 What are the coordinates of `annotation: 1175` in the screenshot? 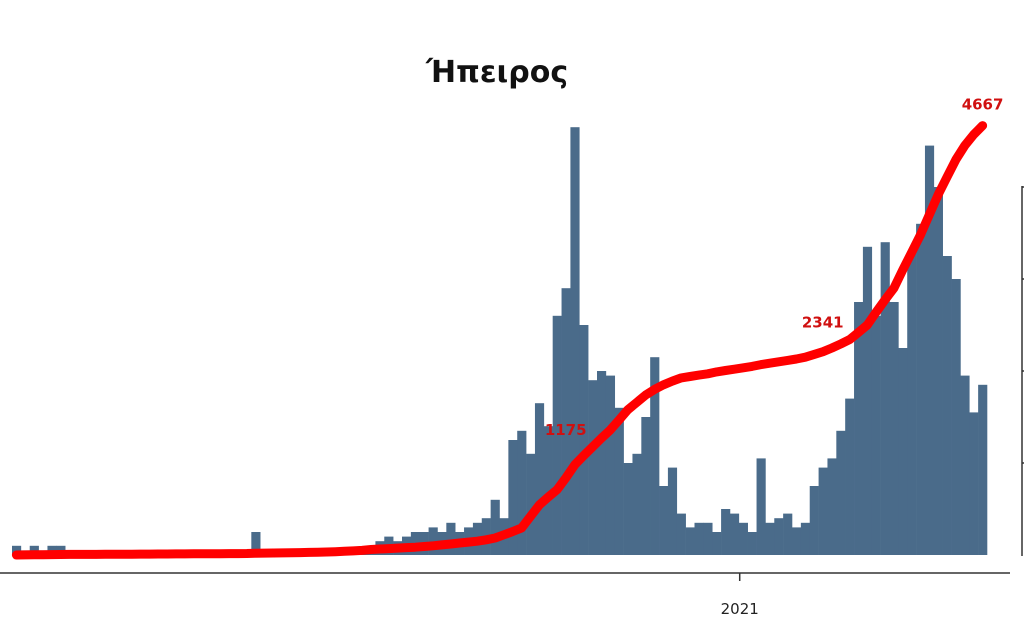 It's located at (566, 430).